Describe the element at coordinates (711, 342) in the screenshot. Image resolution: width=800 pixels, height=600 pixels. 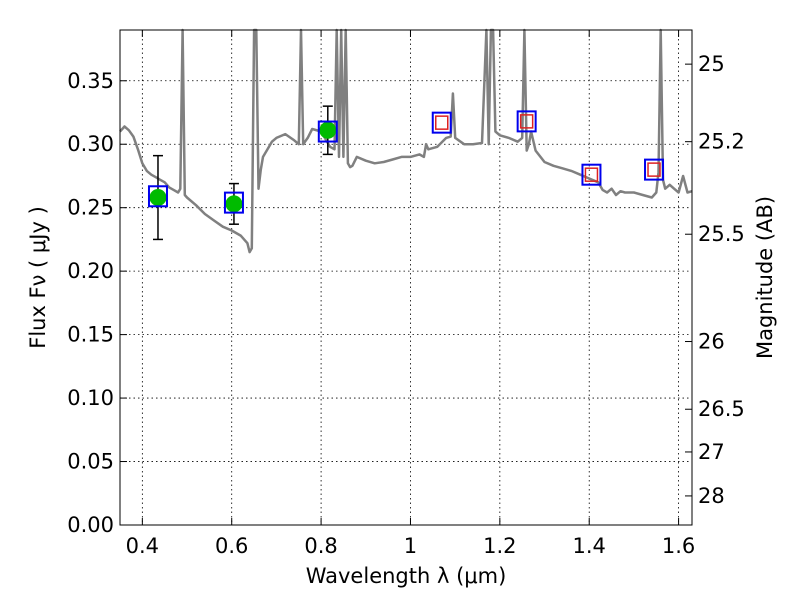
I see `mag-tick-label: 26` at that location.